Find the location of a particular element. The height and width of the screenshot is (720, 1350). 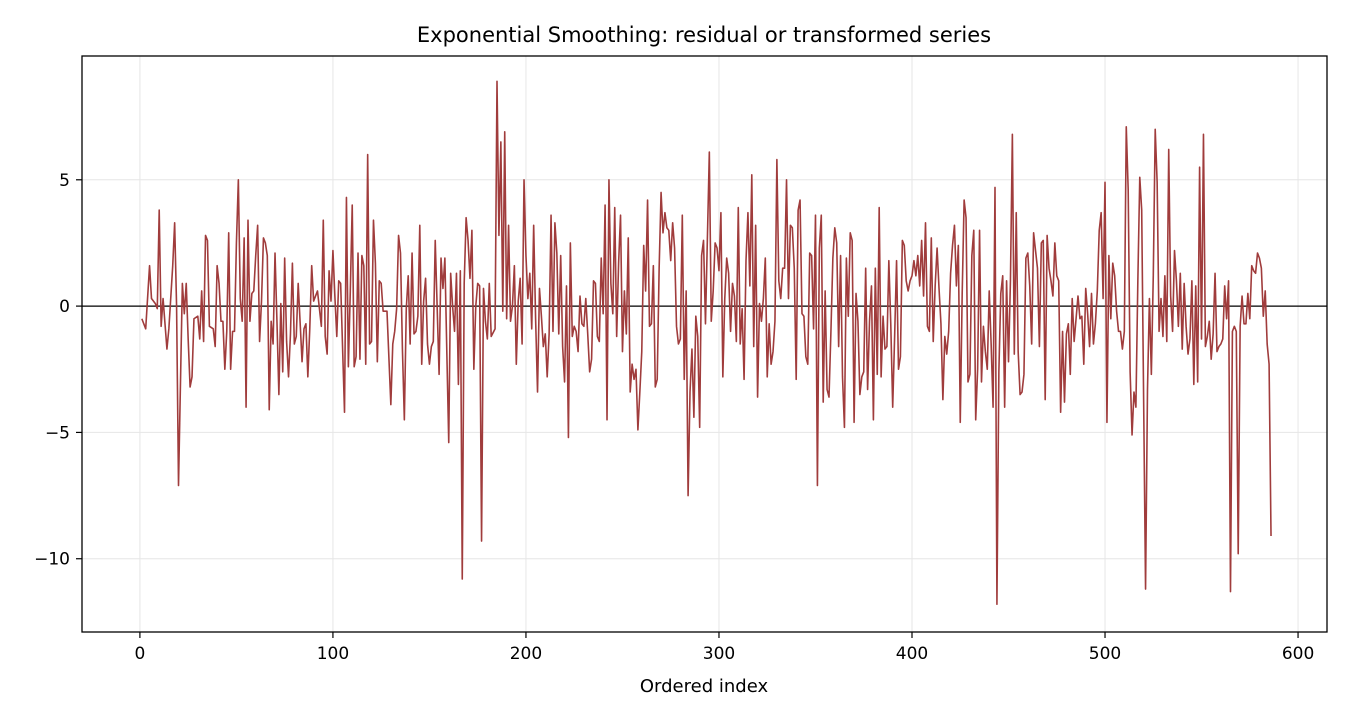

x-tick-label: 400 is located at coordinates (912, 654).